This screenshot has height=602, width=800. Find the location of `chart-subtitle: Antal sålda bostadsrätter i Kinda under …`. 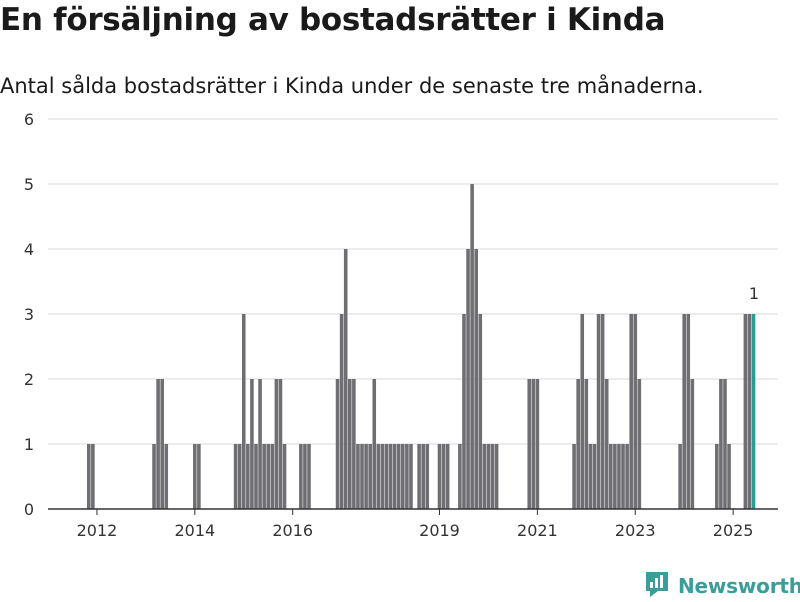

chart-subtitle: Antal sålda bostadsrätter i Kinda under … is located at coordinates (352, 86).